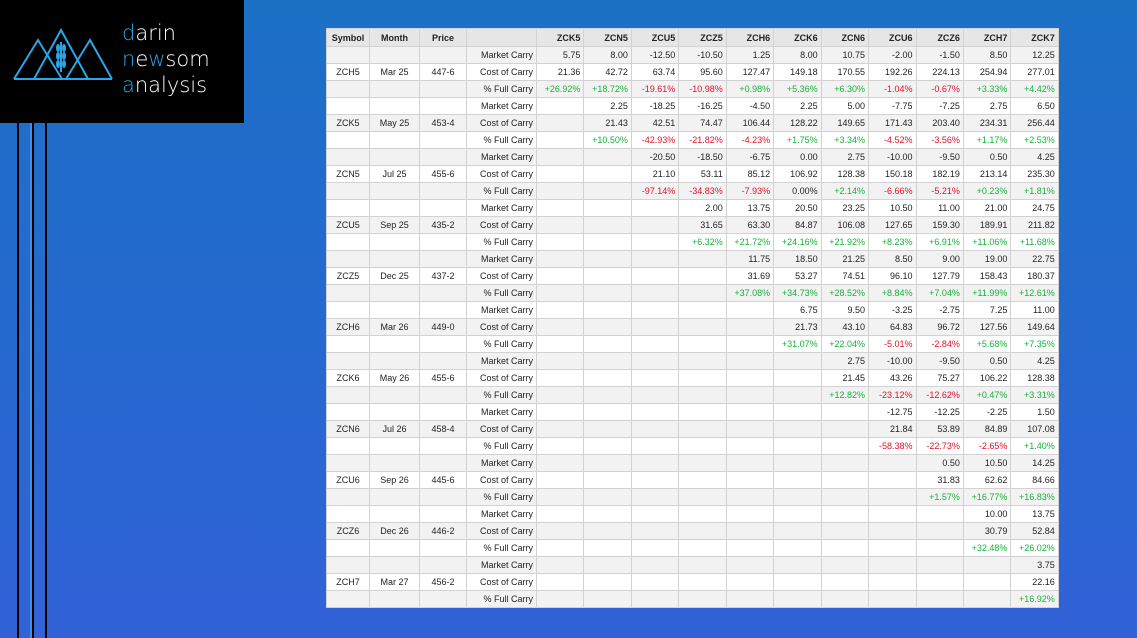 Image resolution: width=1137 pixels, height=638 pixels. Describe the element at coordinates (1034, 327) in the screenshot. I see `cost-value-cell: 149.64` at that location.